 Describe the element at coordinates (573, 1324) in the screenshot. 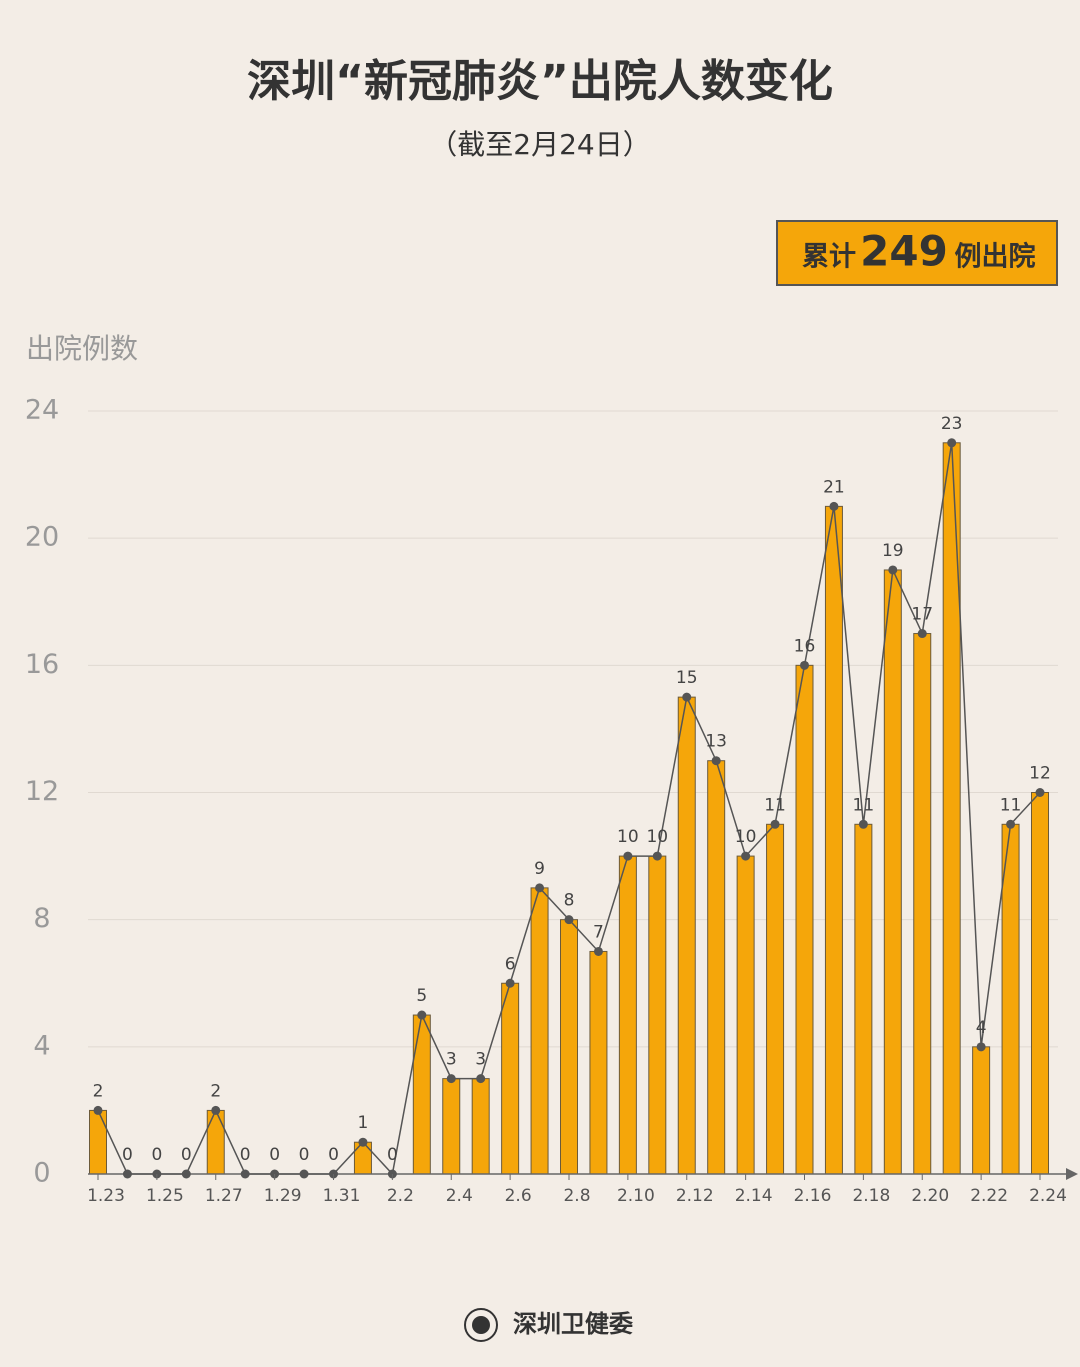

I see `source: 深圳卫健委` at that location.